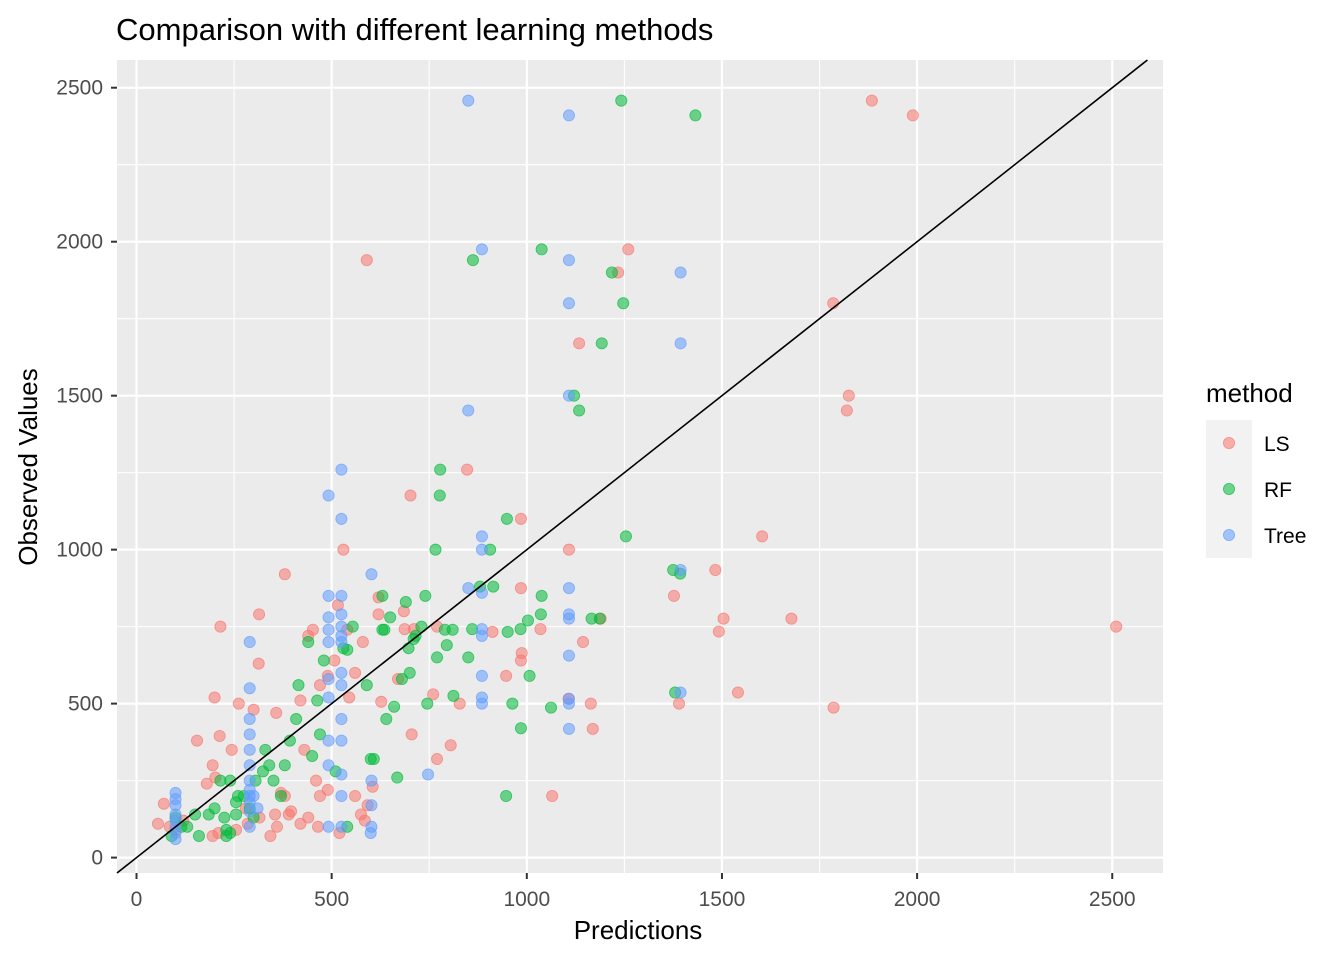 The height and width of the screenshot is (960, 1344). I want to click on legend-marker-ls, so click(1229, 442).